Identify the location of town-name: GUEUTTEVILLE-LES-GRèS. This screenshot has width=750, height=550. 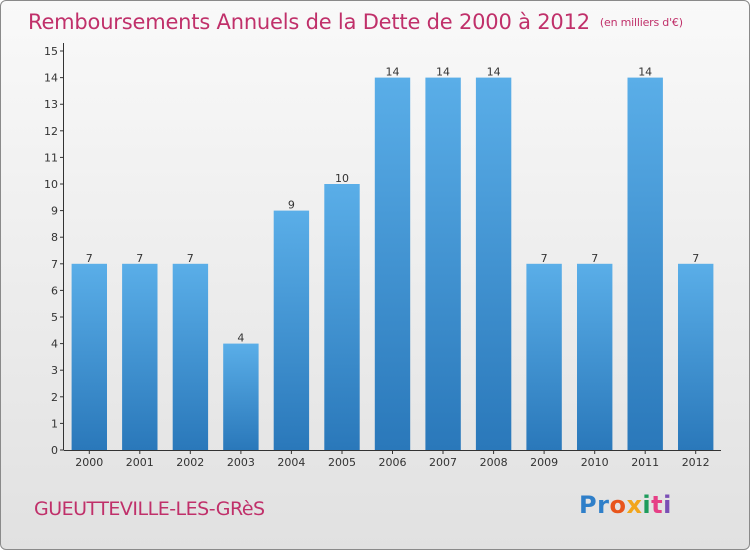
(149, 509).